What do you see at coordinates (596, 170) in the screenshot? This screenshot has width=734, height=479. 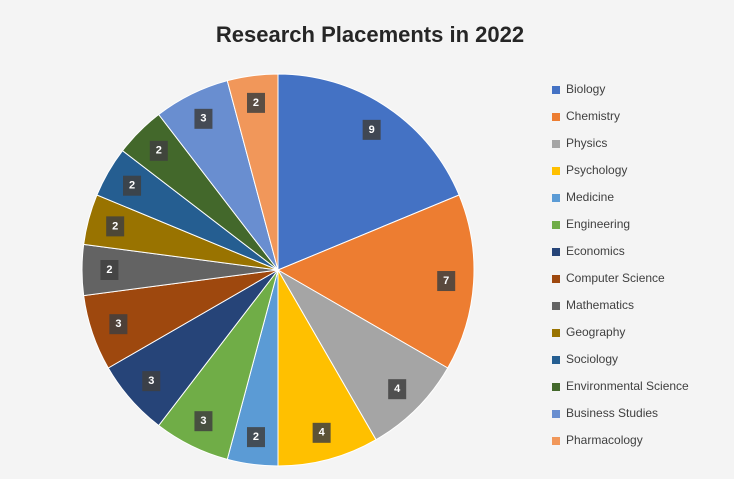 I see `legend-label: Psychology` at bounding box center [596, 170].